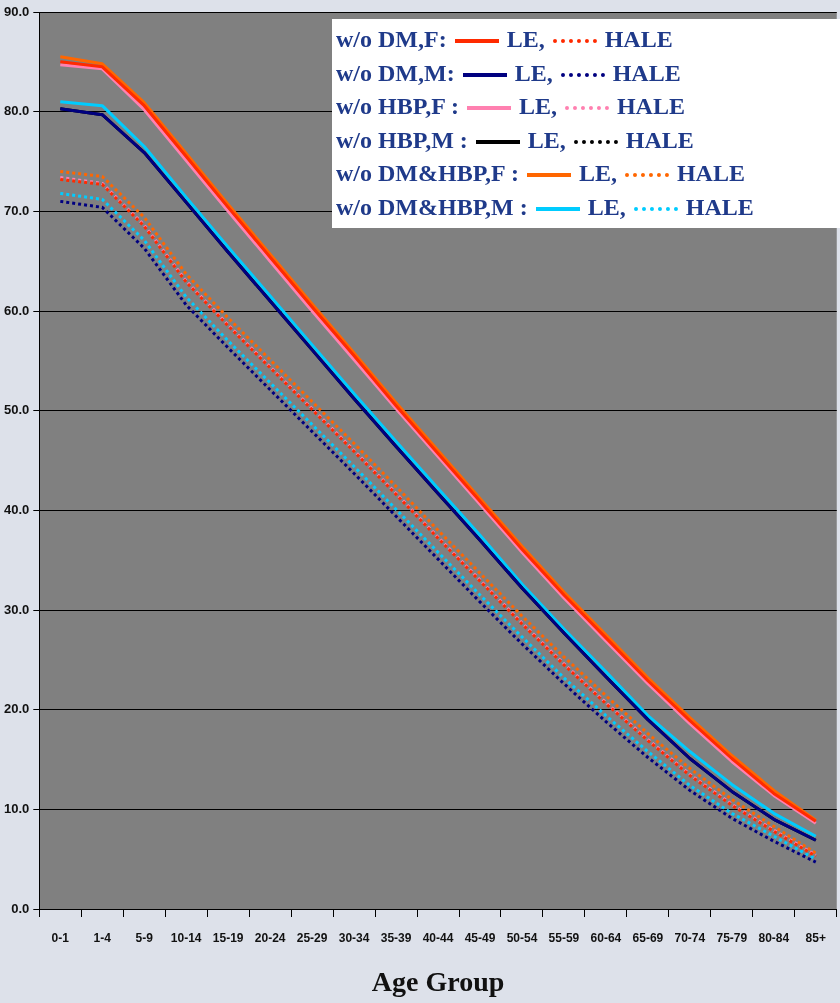  I want to click on y-tick-label: 20.0, so click(16, 709).